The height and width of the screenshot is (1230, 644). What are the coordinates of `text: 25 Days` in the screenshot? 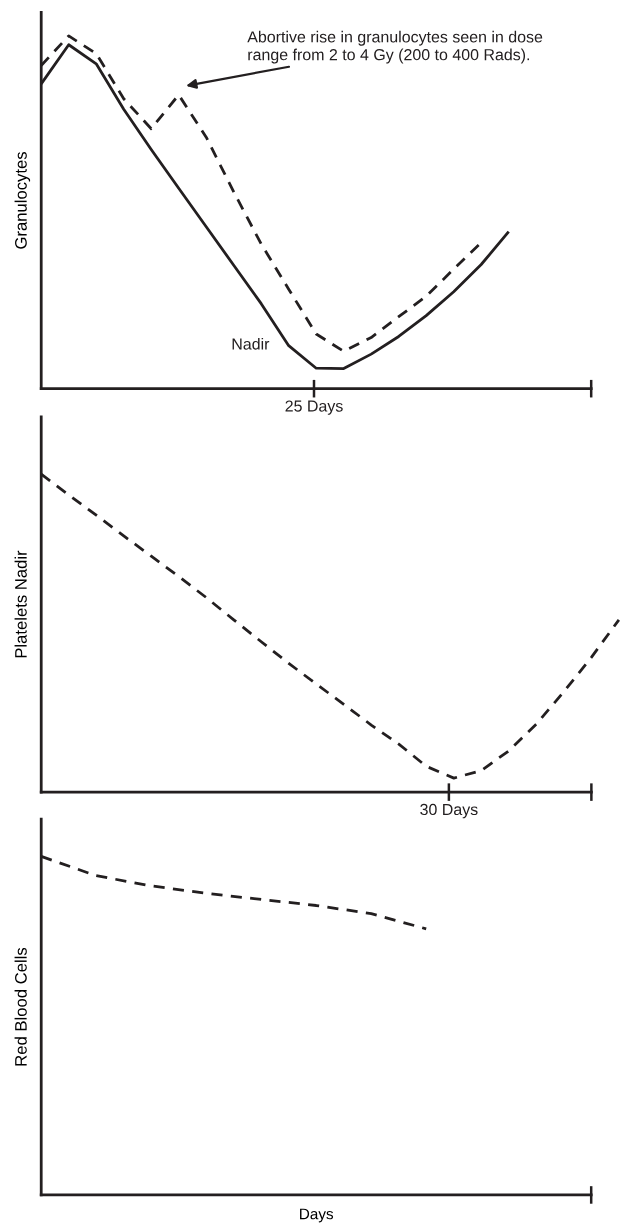 It's located at (314, 407).